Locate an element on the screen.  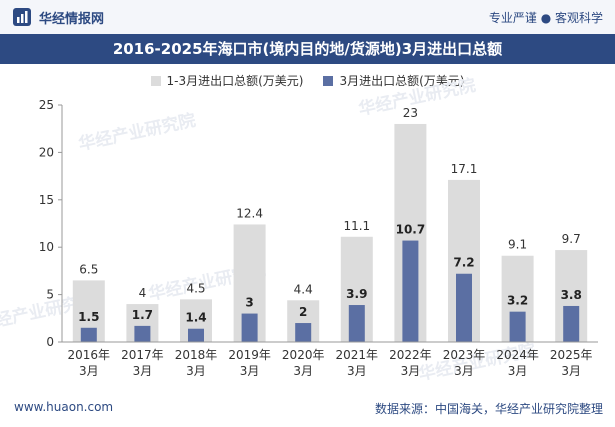
x-tick-label: 2023年 3月 is located at coordinates (464, 363).